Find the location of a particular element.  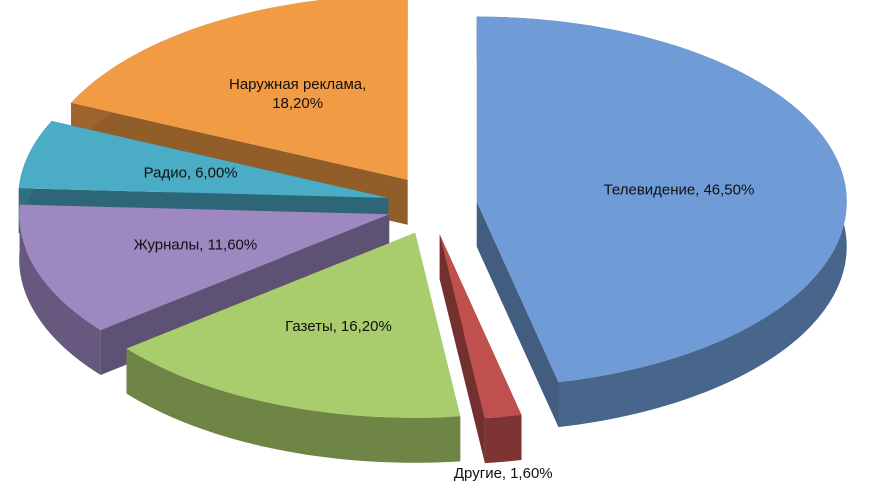

slice-label: Телевидение, 46,50% is located at coordinates (679, 189).